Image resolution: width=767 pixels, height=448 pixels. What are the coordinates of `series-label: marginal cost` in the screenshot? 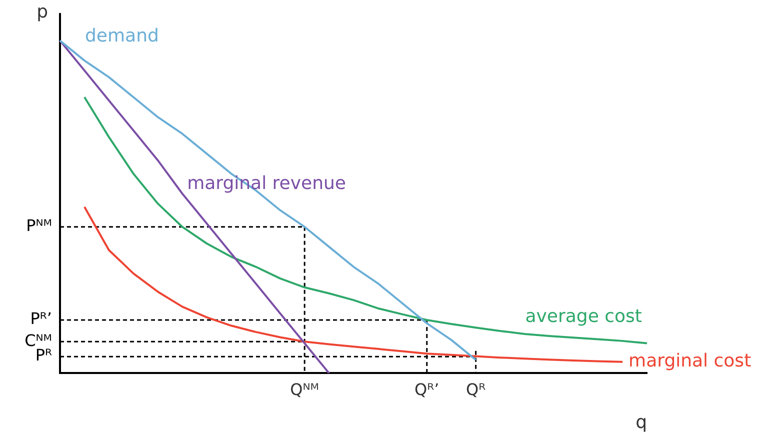 It's located at (690, 361).